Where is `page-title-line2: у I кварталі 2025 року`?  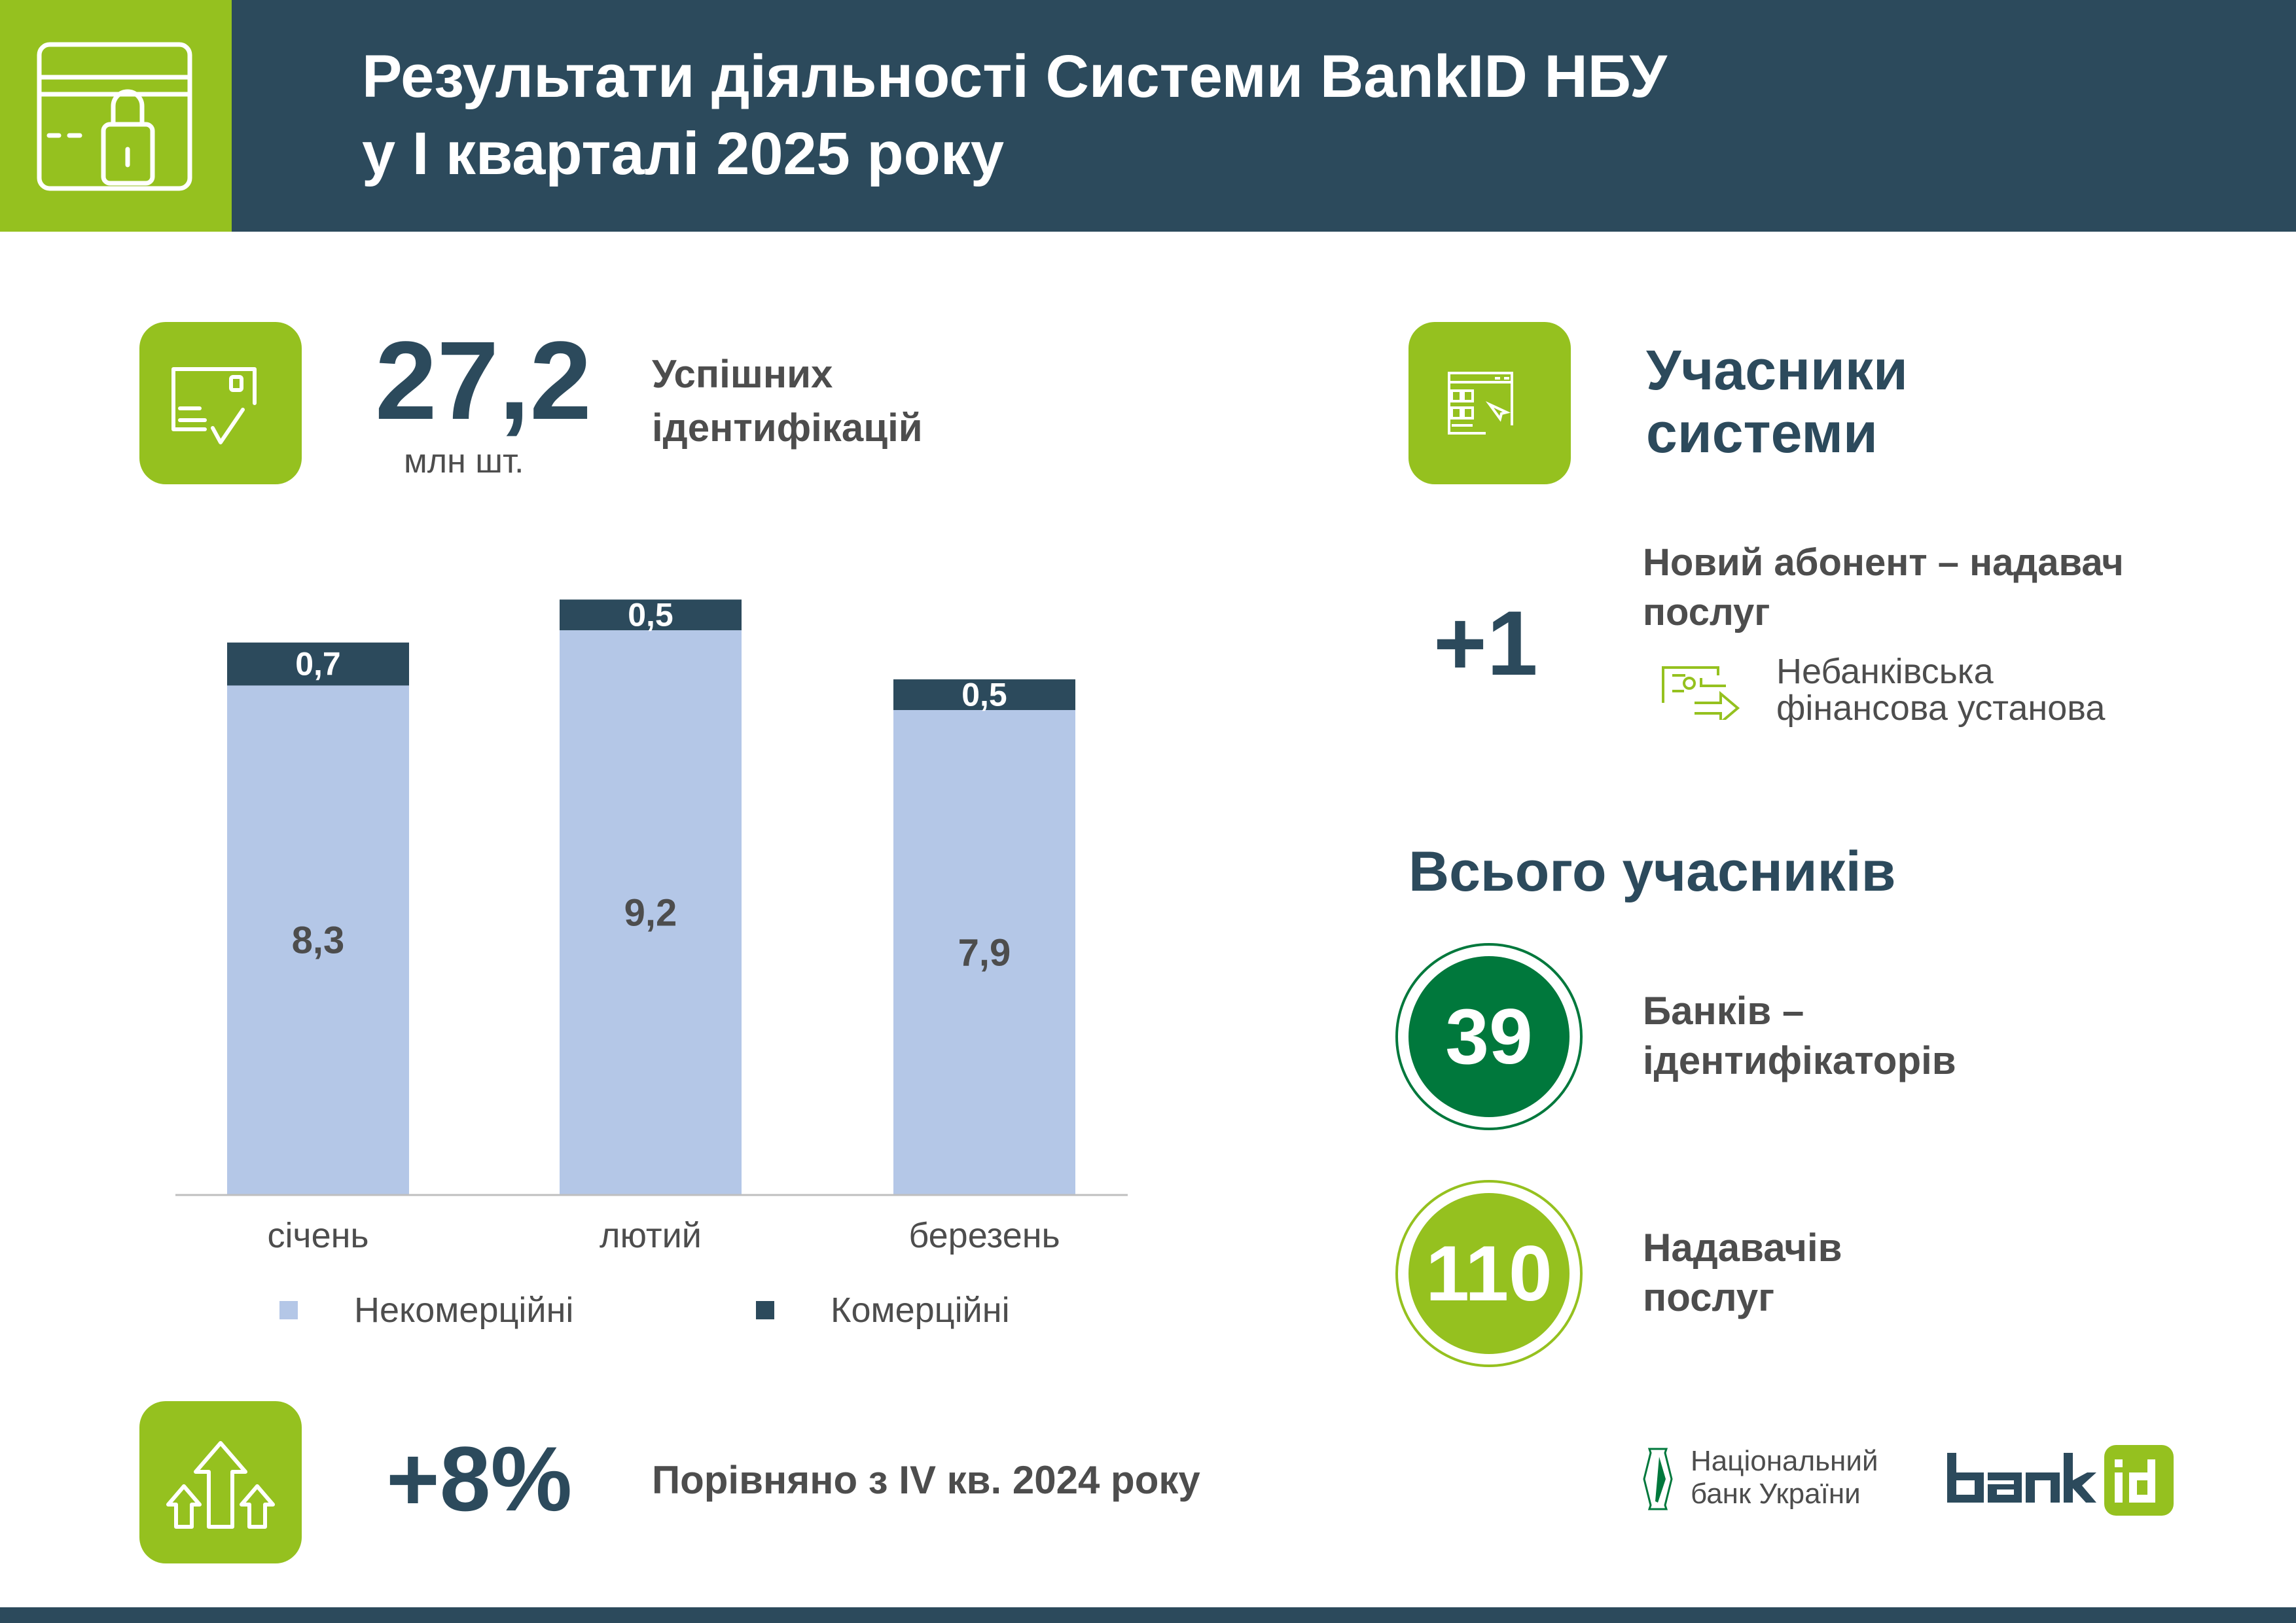
page-title-line2: у I кварталі 2025 року is located at coordinates (683, 153).